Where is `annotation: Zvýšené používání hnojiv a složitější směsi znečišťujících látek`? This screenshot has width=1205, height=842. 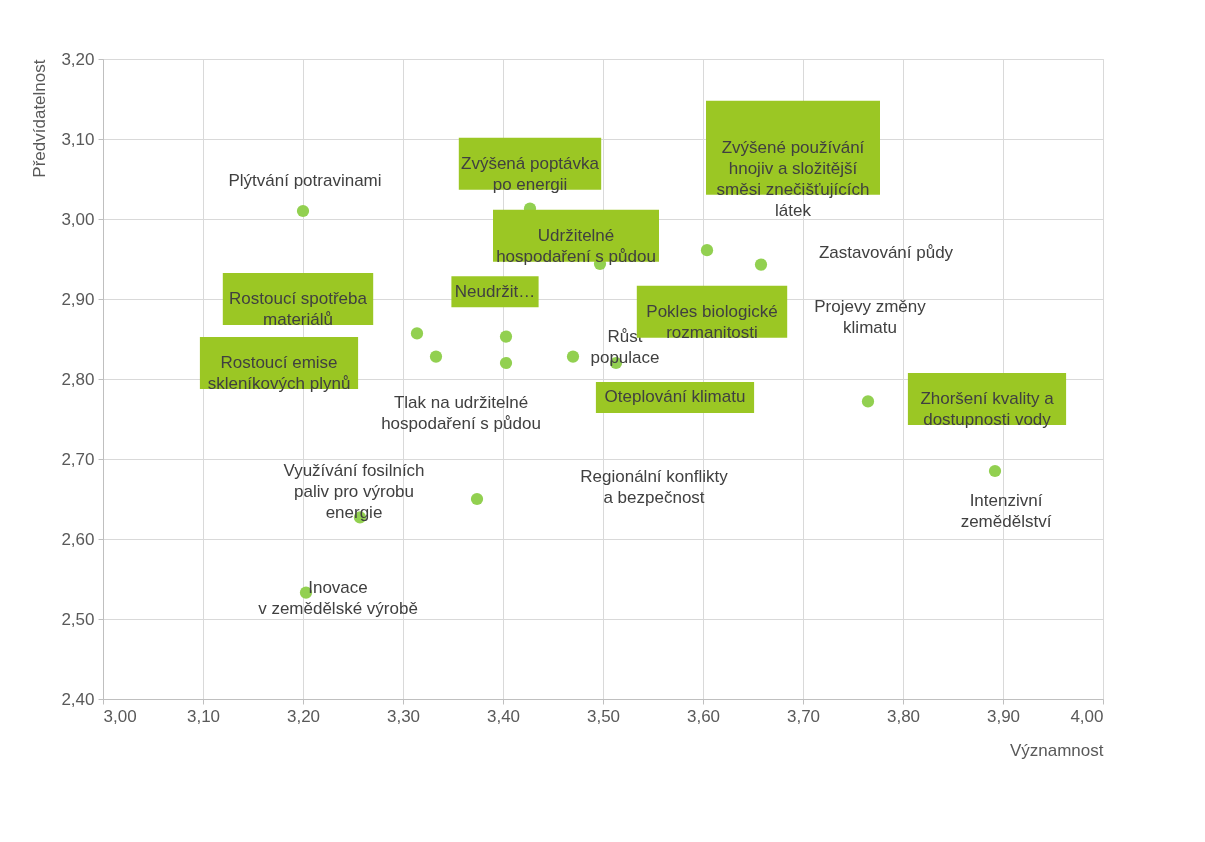
annotation: Zvýšené používání hnojiv a složitější směsi znečišťujících látek is located at coordinates (793, 178).